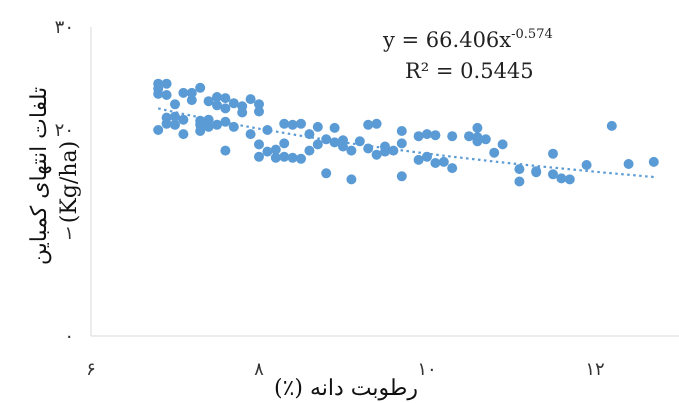 The width and height of the screenshot is (679, 403). I want to click on x-axis-title: رطوبت دانه (٪), so click(346, 388).